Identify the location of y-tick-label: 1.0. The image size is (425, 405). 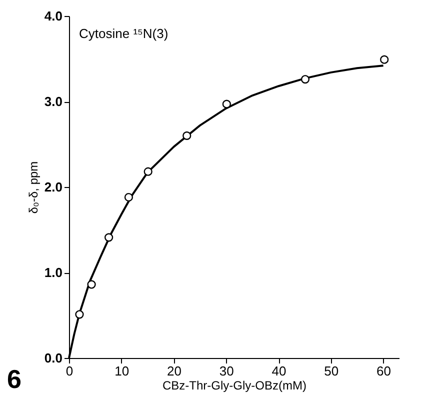
(53, 272).